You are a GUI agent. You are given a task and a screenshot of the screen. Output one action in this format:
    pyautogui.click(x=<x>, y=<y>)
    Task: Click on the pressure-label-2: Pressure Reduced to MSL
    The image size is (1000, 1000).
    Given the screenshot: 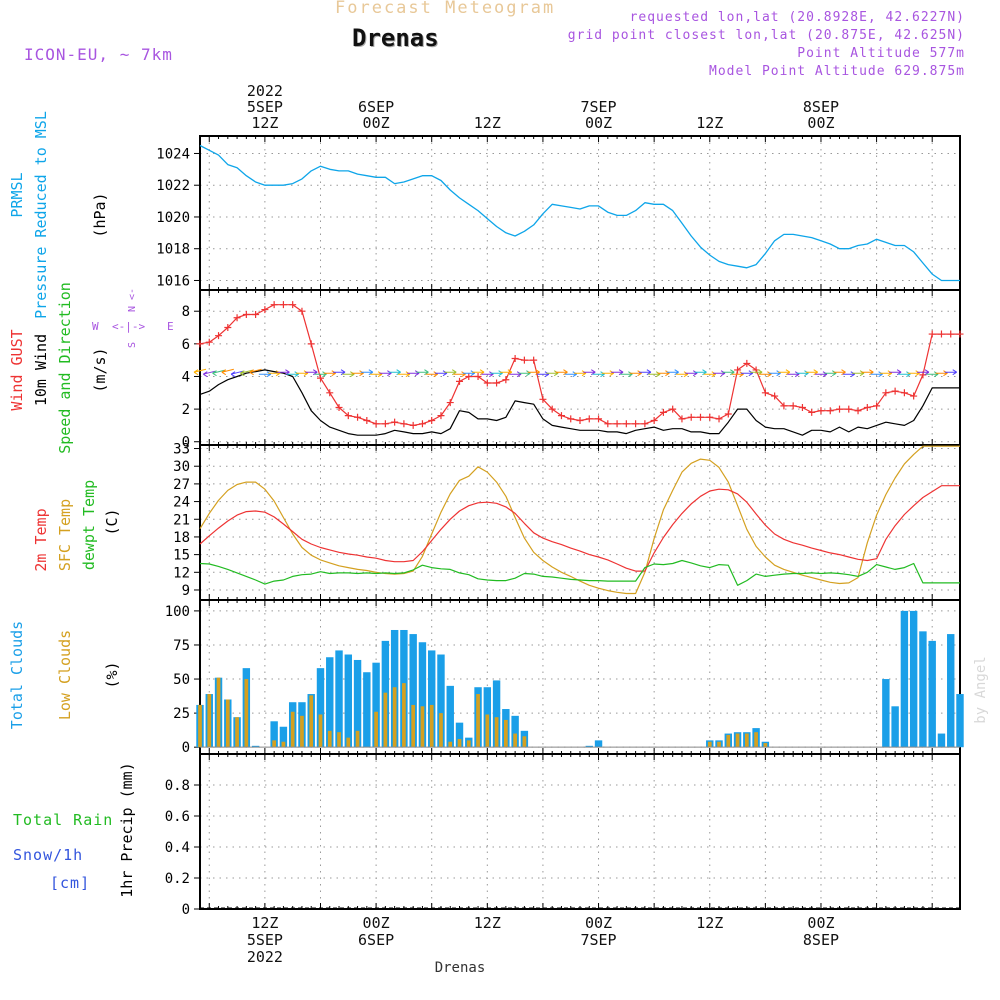 What is the action you would take?
    pyautogui.click(x=41, y=215)
    